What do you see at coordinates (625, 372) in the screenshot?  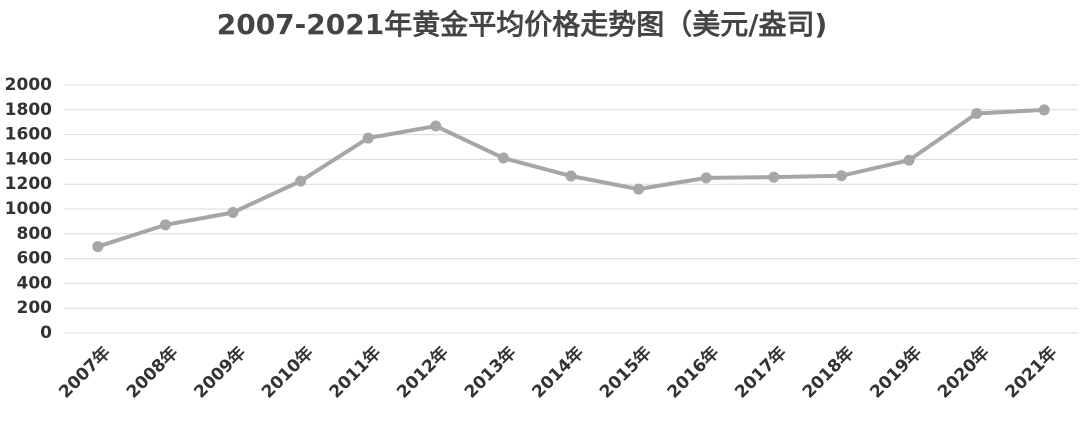 I see `x-tick-label: 2015年` at bounding box center [625, 372].